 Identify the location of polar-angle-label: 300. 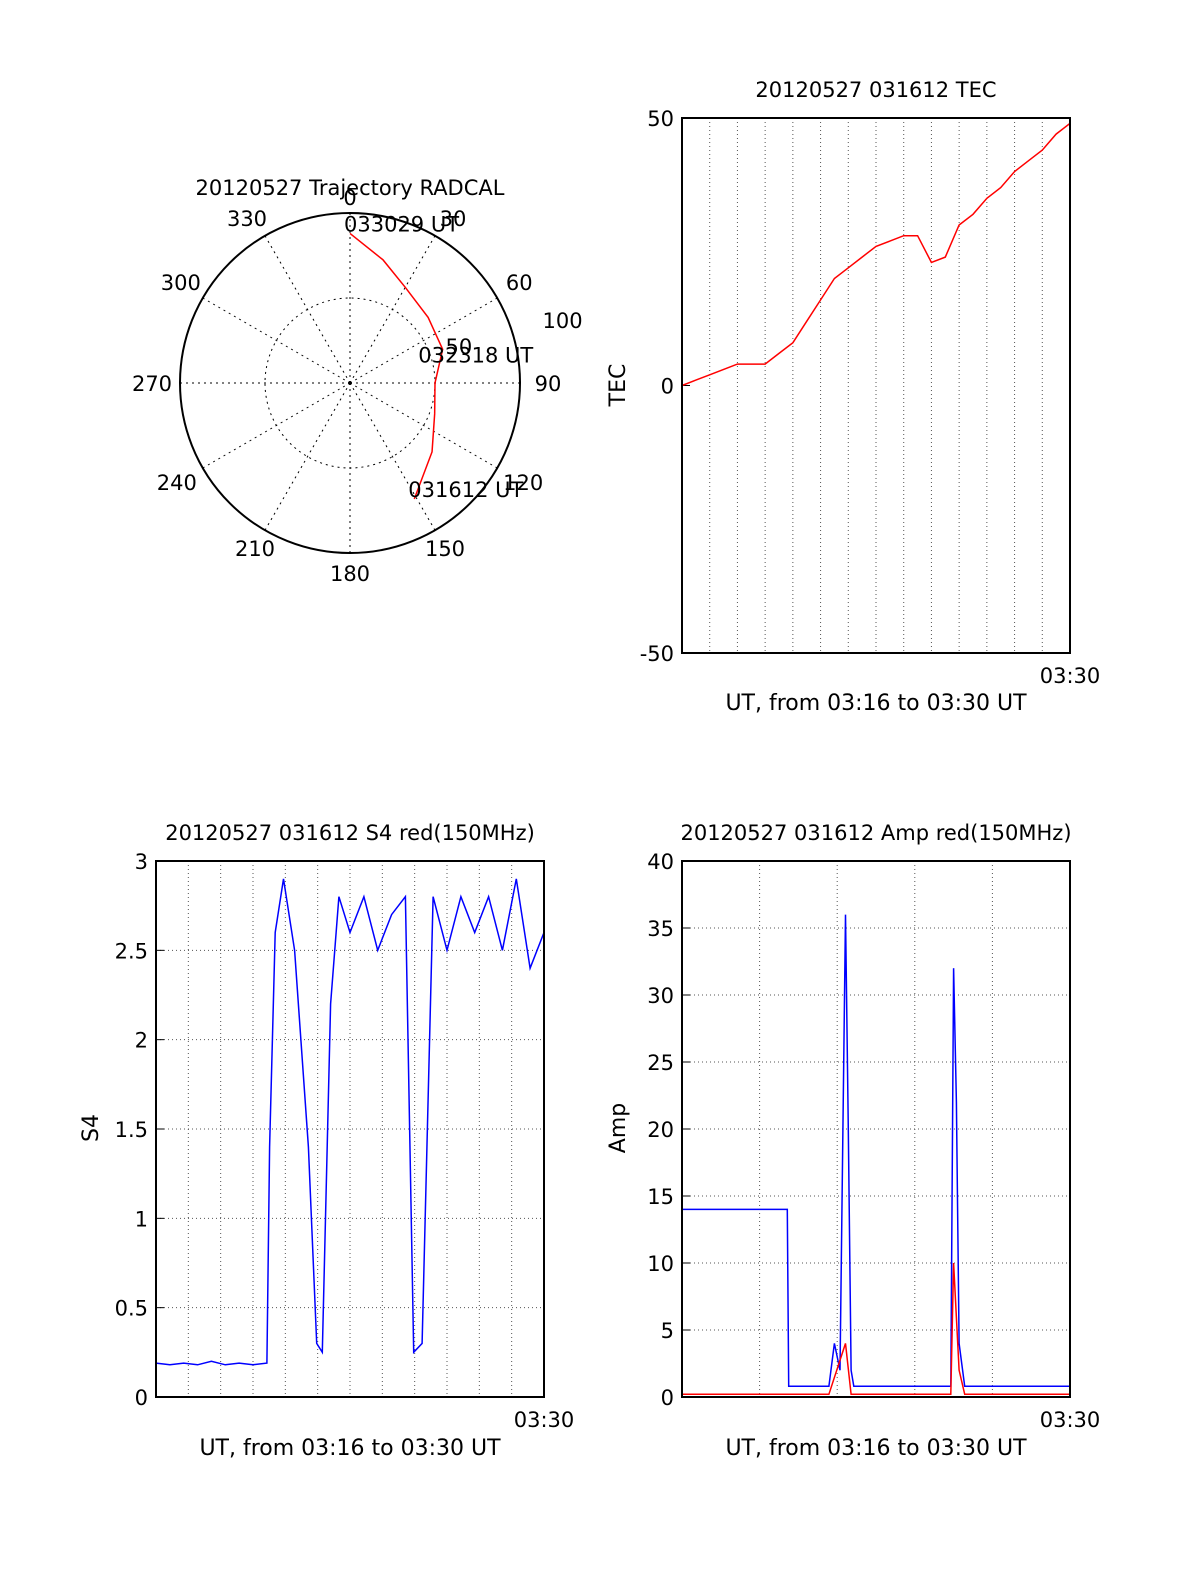
(181, 283).